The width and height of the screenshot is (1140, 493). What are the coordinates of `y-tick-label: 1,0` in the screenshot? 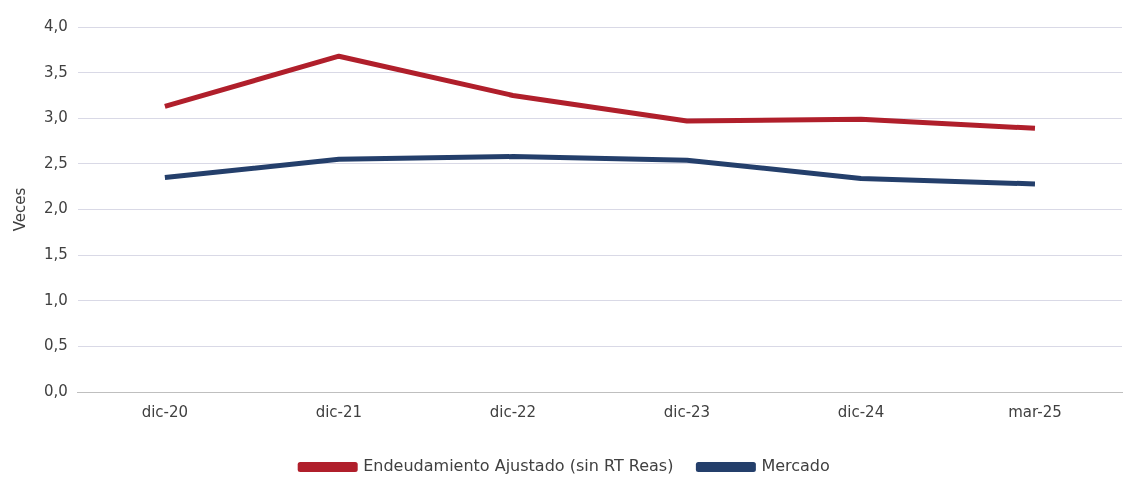 It's located at (56, 299).